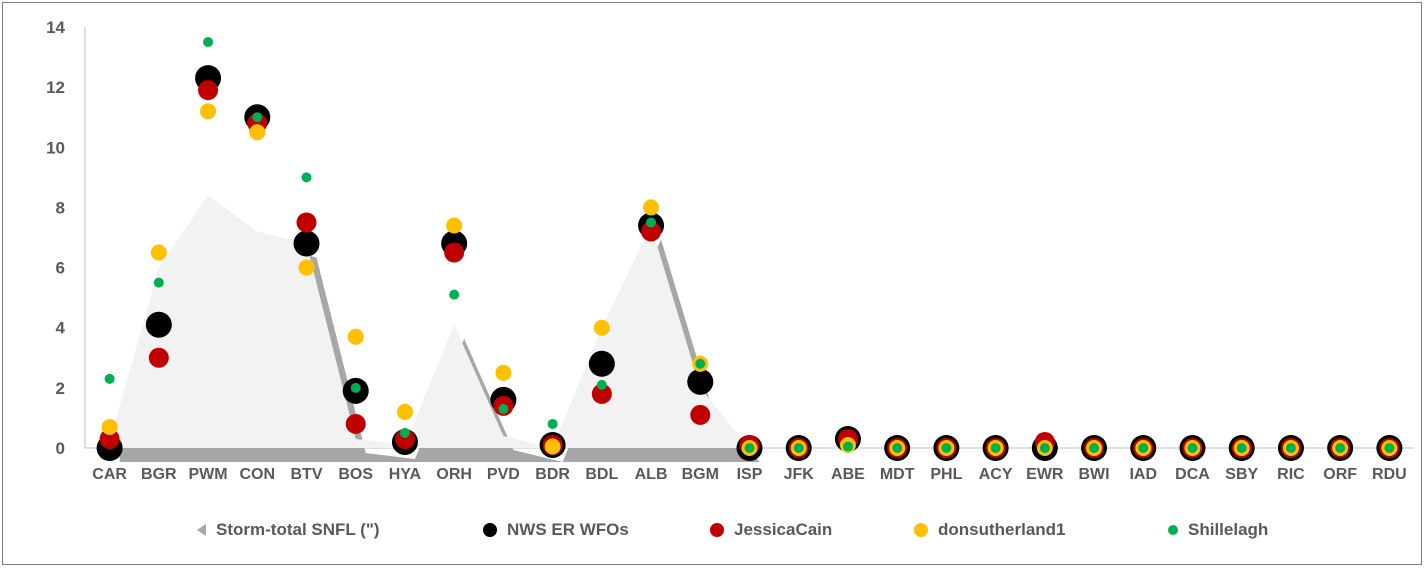  What do you see at coordinates (55, 27) in the screenshot?
I see `y-tick-label: 14` at bounding box center [55, 27].